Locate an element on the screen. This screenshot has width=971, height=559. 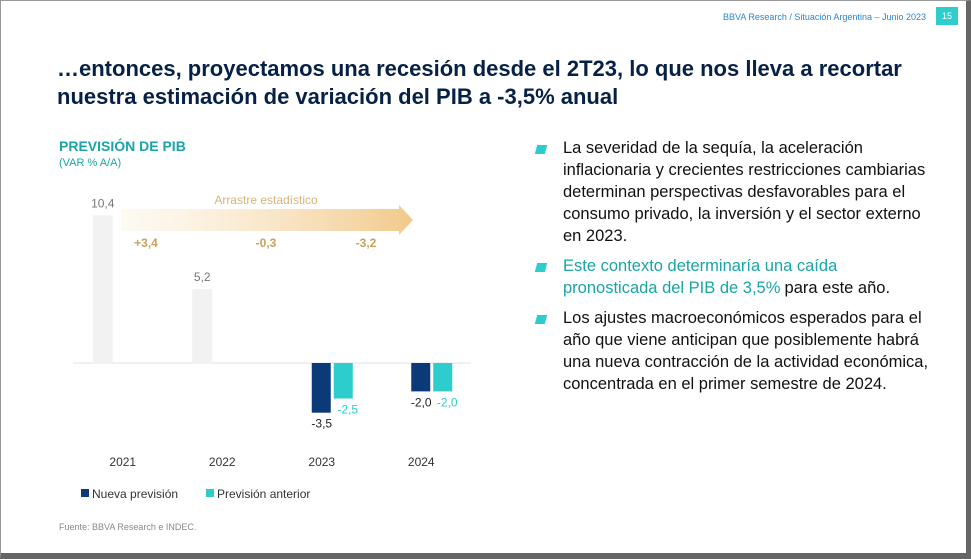
carryover-value: -0,3 is located at coordinates (266, 243).